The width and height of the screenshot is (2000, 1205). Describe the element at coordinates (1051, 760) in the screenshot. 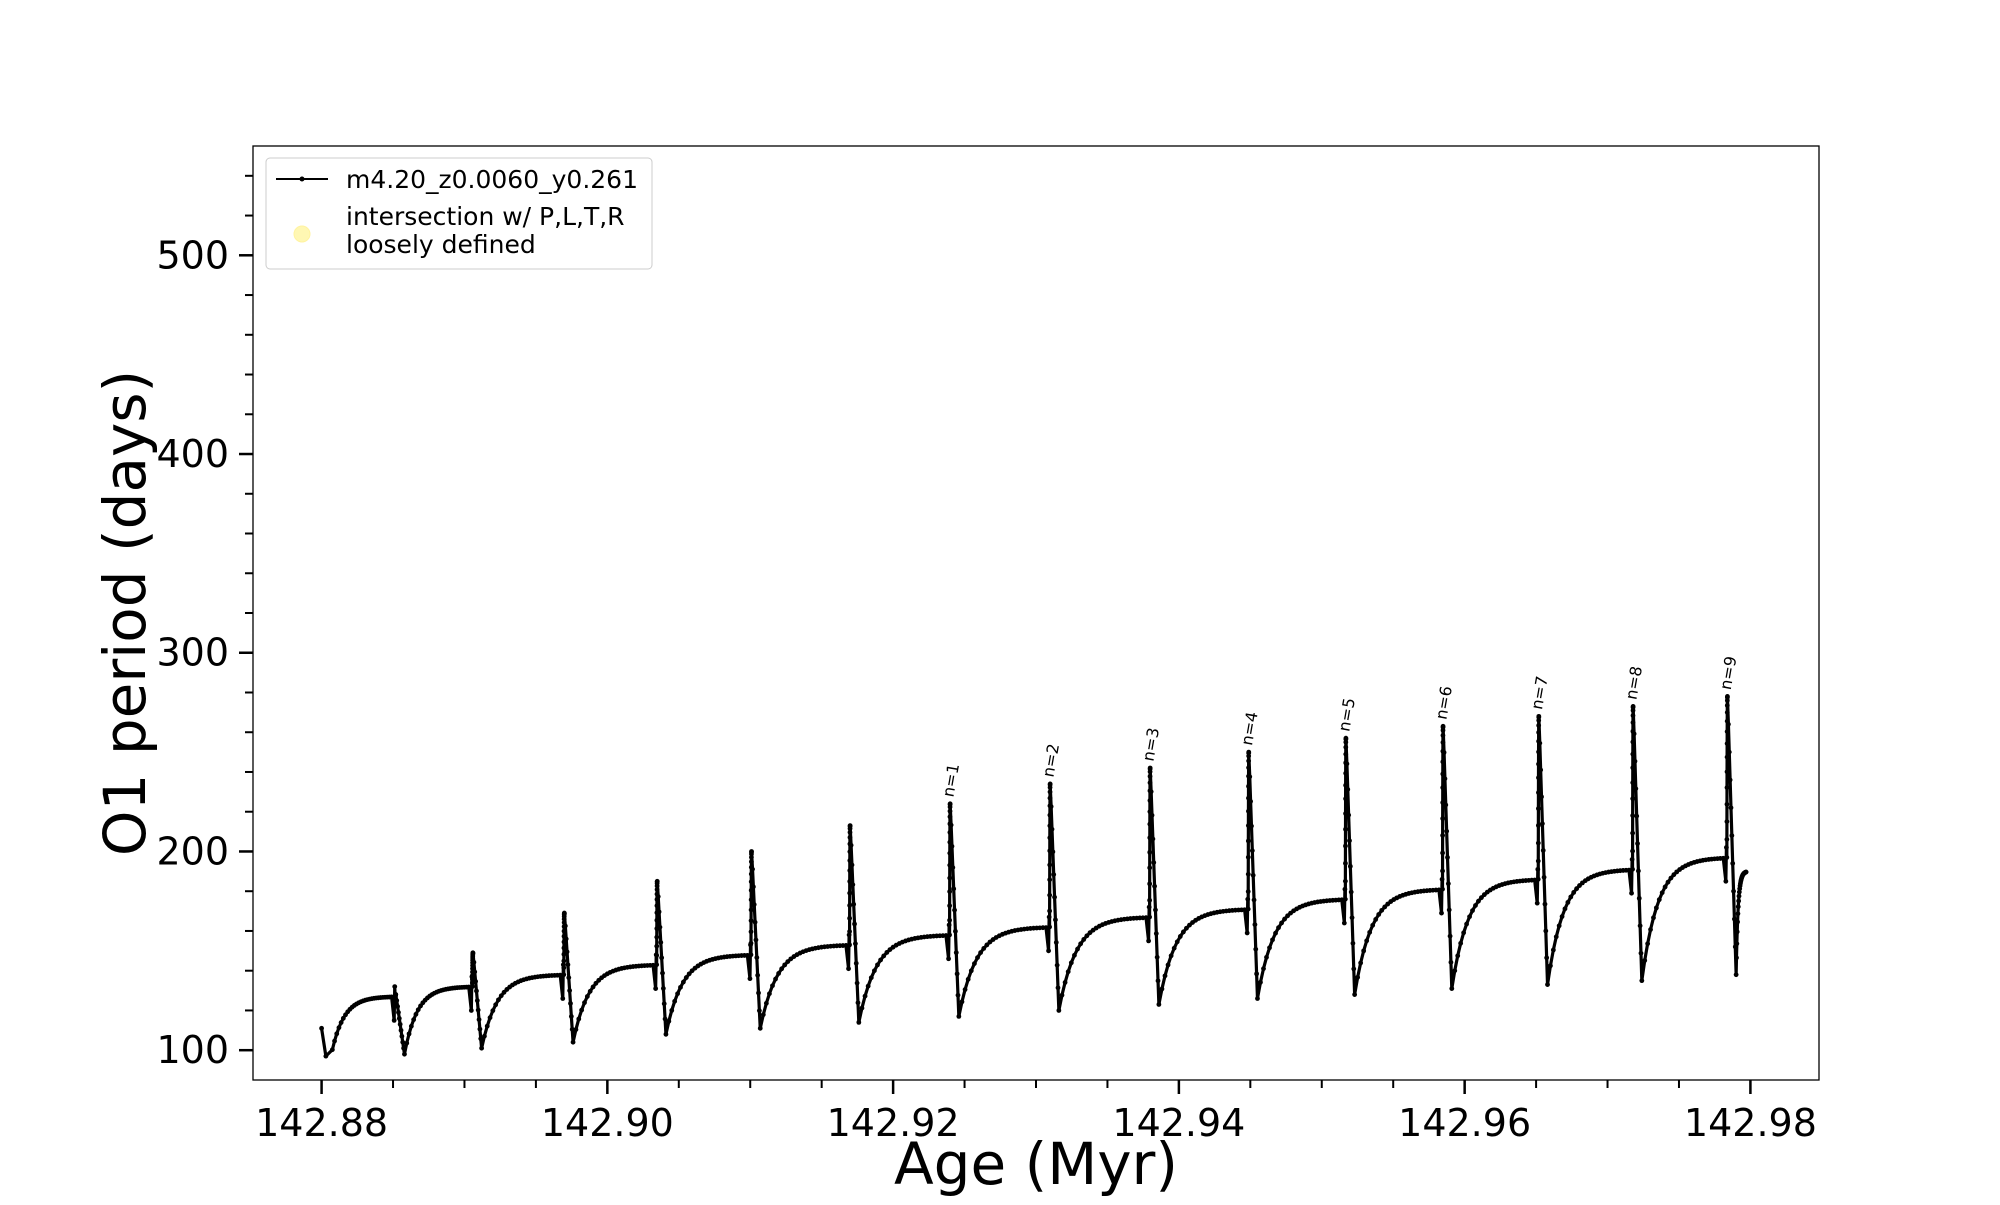

I see `peak-annotation: n=2` at that location.